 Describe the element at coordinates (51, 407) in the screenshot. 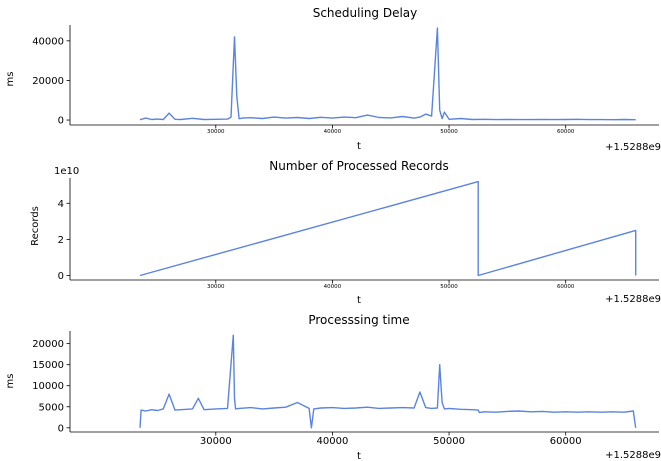

I see `y-tick-label: 5000` at that location.